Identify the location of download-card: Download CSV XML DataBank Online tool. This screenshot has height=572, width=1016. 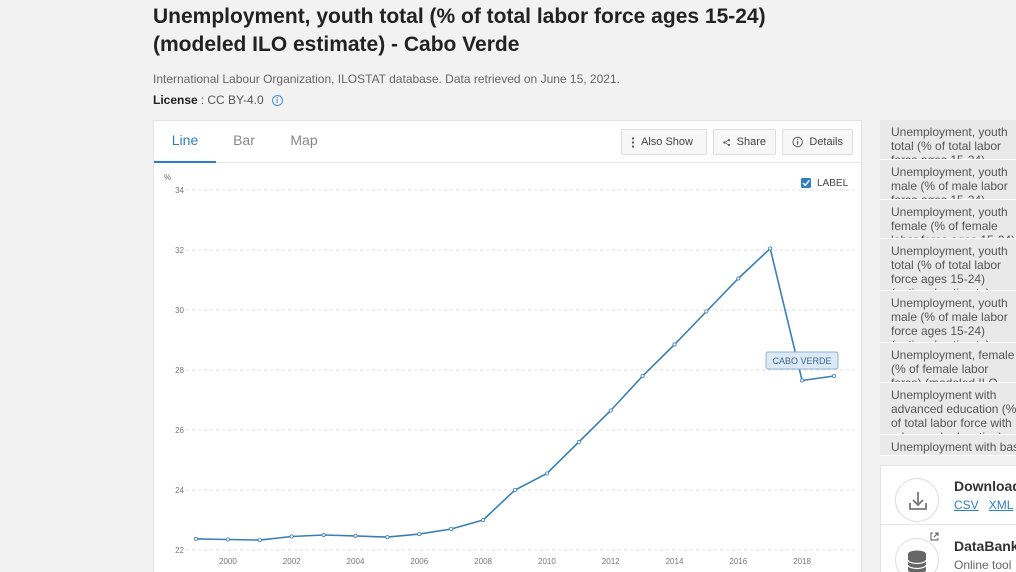
(948, 518).